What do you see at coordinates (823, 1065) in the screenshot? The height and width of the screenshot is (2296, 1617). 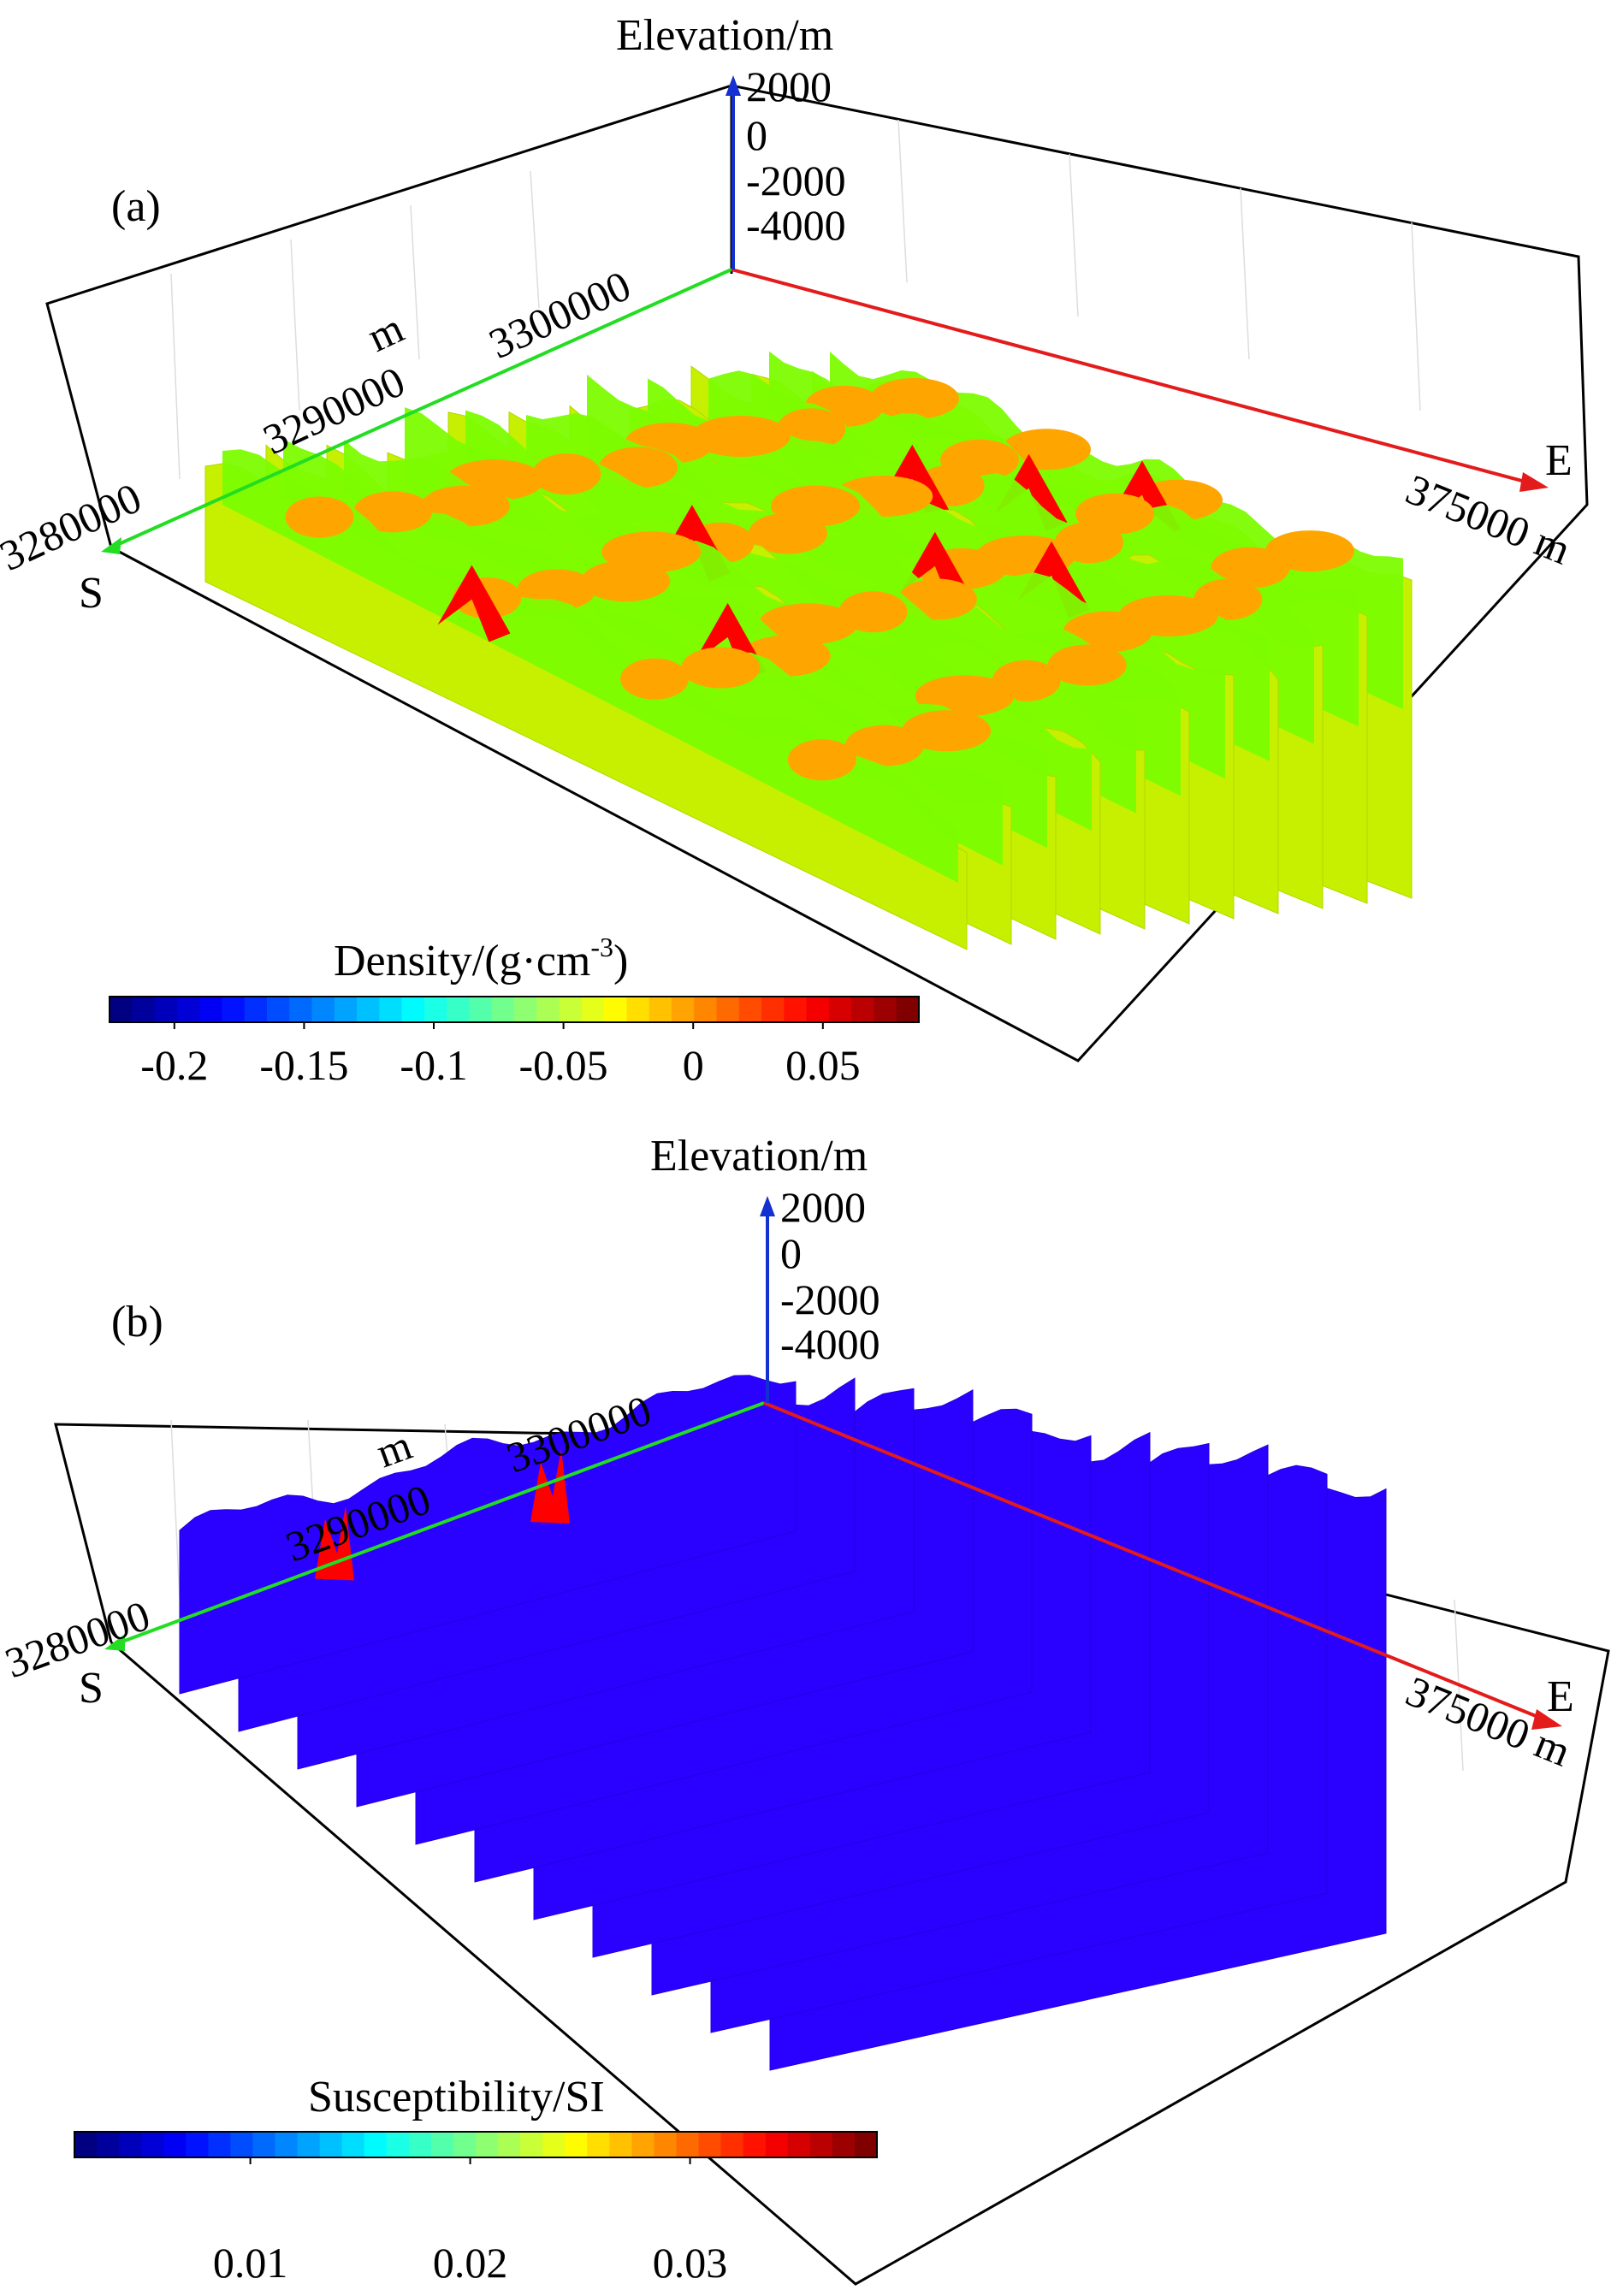 I see `colorbar-tick-label: 0.05` at bounding box center [823, 1065].